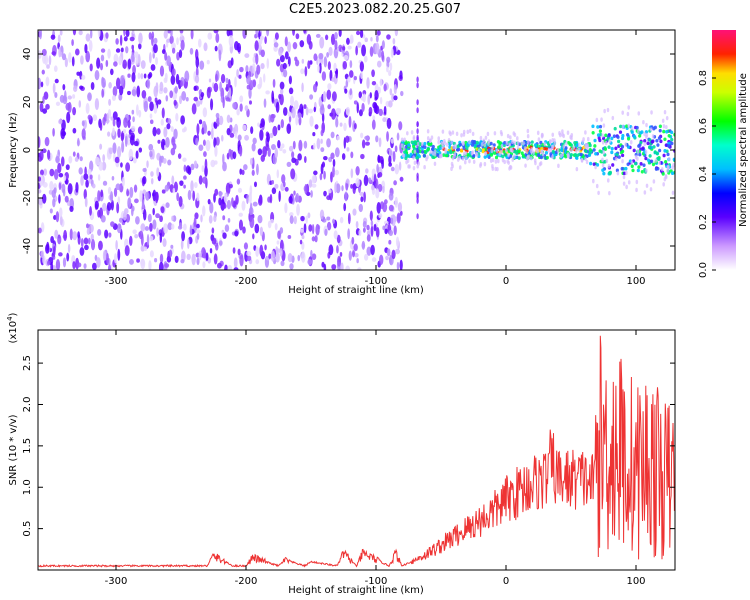 The height and width of the screenshot is (600, 750). What do you see at coordinates (13, 332) in the screenshot?
I see `snr-scale-prefix: (x10` at bounding box center [13, 332].